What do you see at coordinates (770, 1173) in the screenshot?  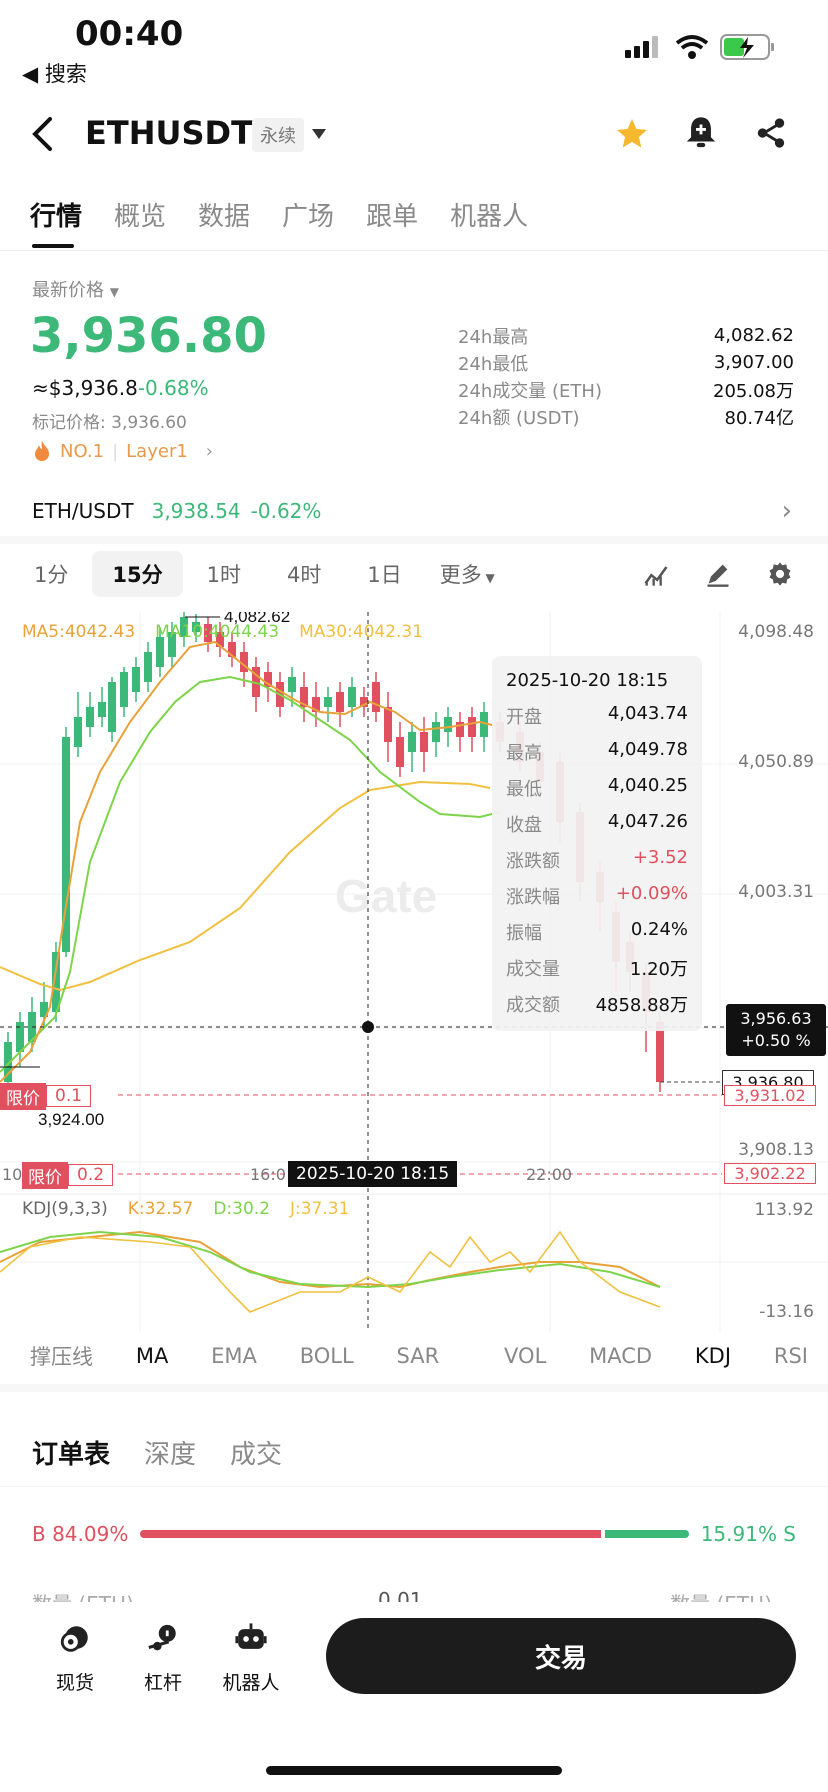 I see `limit-order-price-2: 3,902.22` at bounding box center [770, 1173].